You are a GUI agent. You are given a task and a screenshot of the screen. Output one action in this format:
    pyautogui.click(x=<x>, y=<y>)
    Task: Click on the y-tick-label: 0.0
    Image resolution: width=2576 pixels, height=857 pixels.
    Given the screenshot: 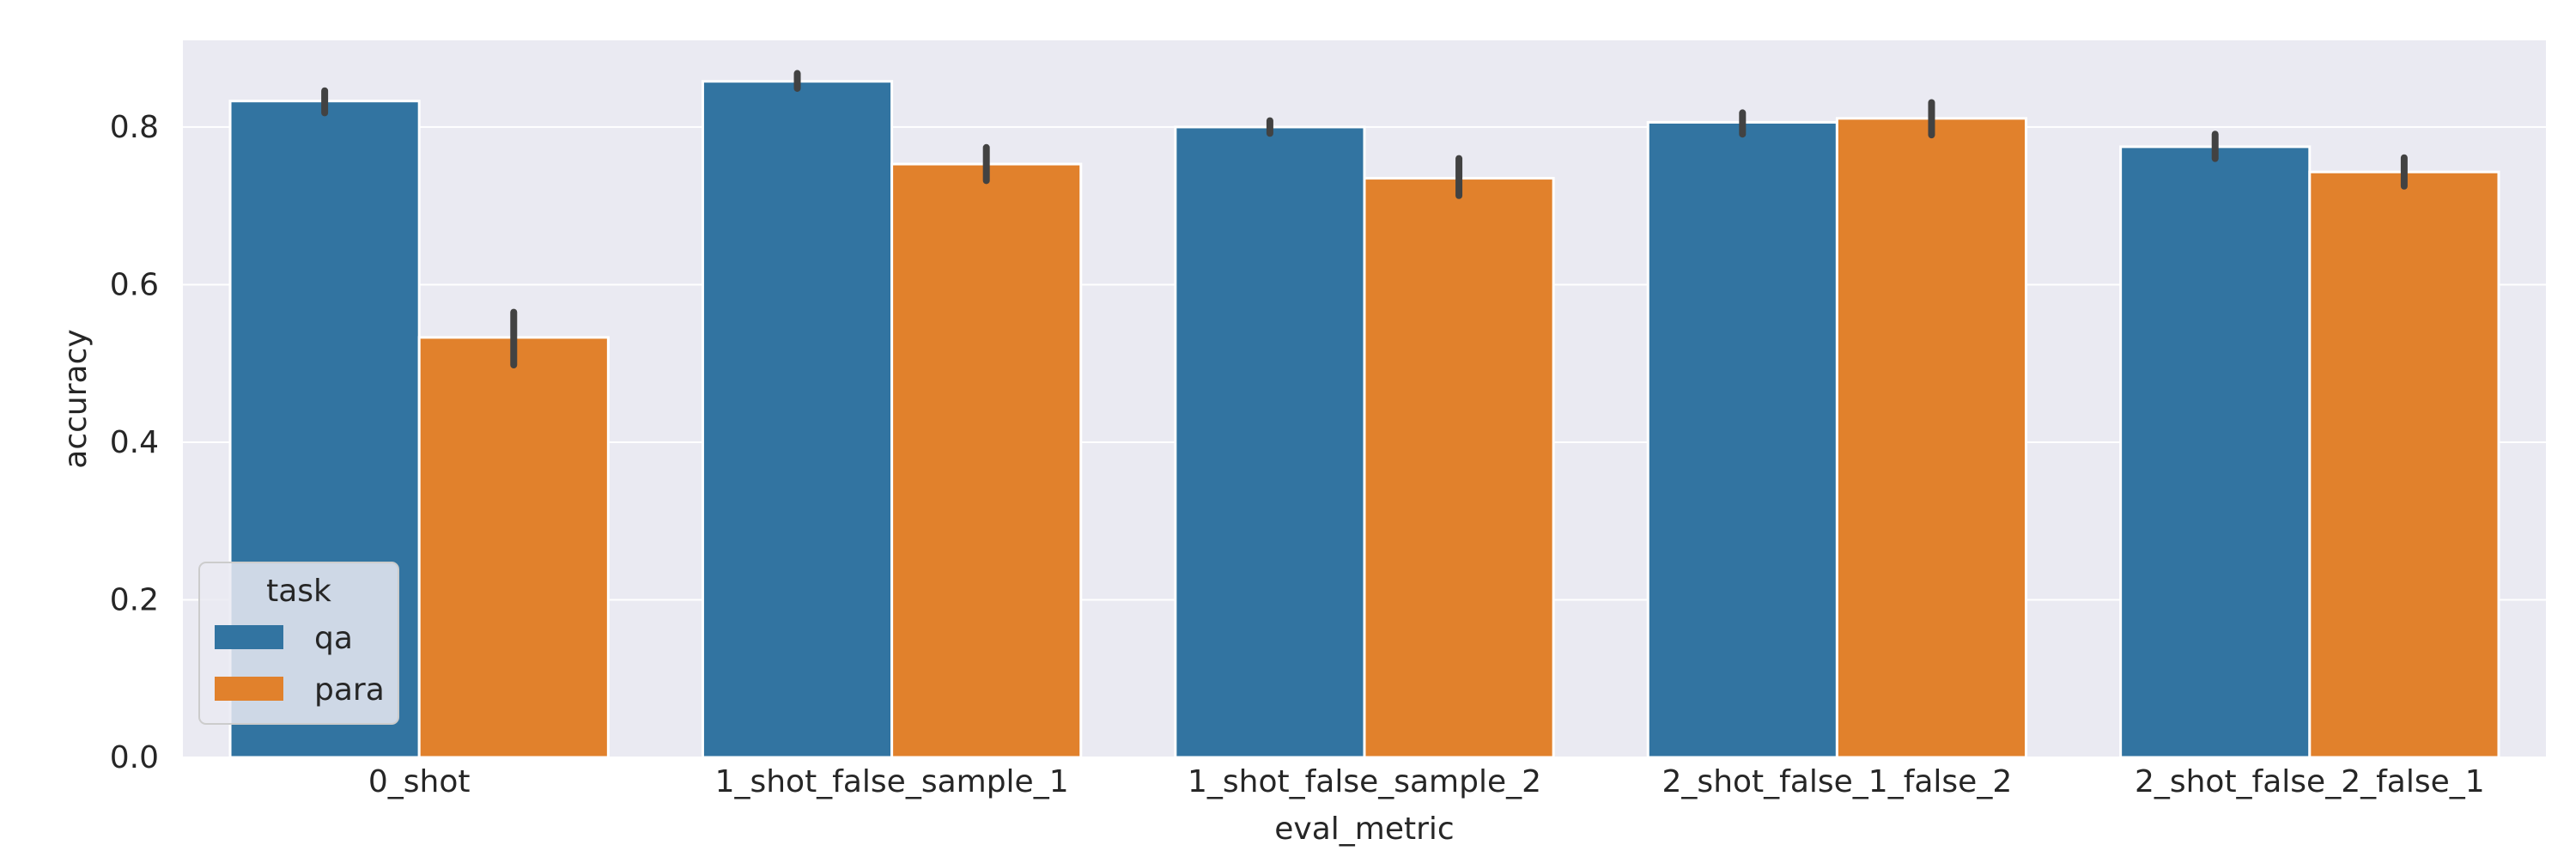 What is the action you would take?
    pyautogui.click(x=134, y=757)
    